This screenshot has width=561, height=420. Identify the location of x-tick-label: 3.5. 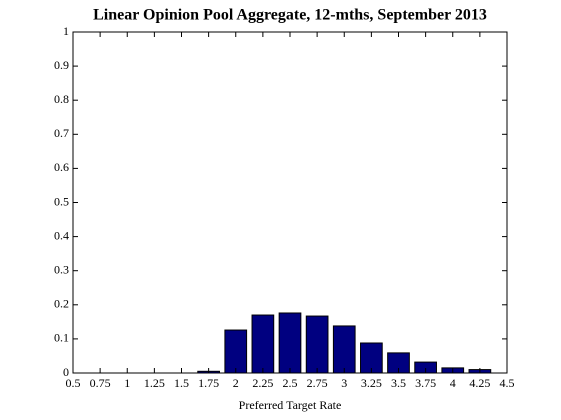
(398, 383).